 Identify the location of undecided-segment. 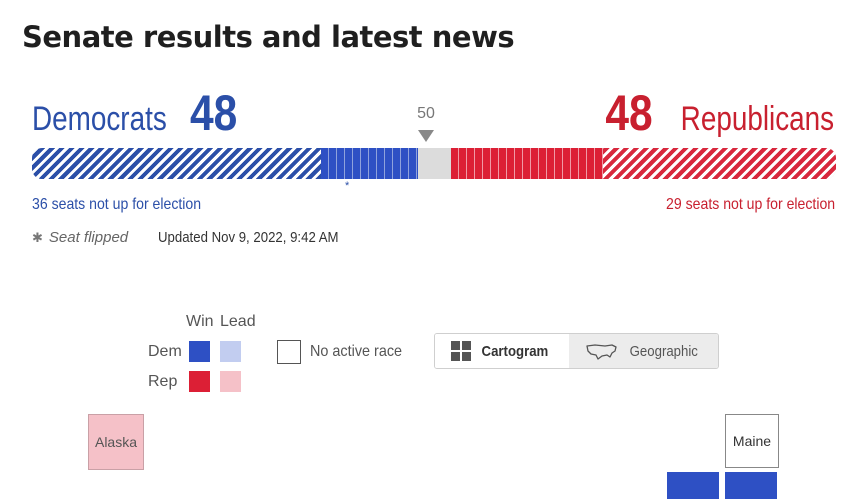
(434, 163).